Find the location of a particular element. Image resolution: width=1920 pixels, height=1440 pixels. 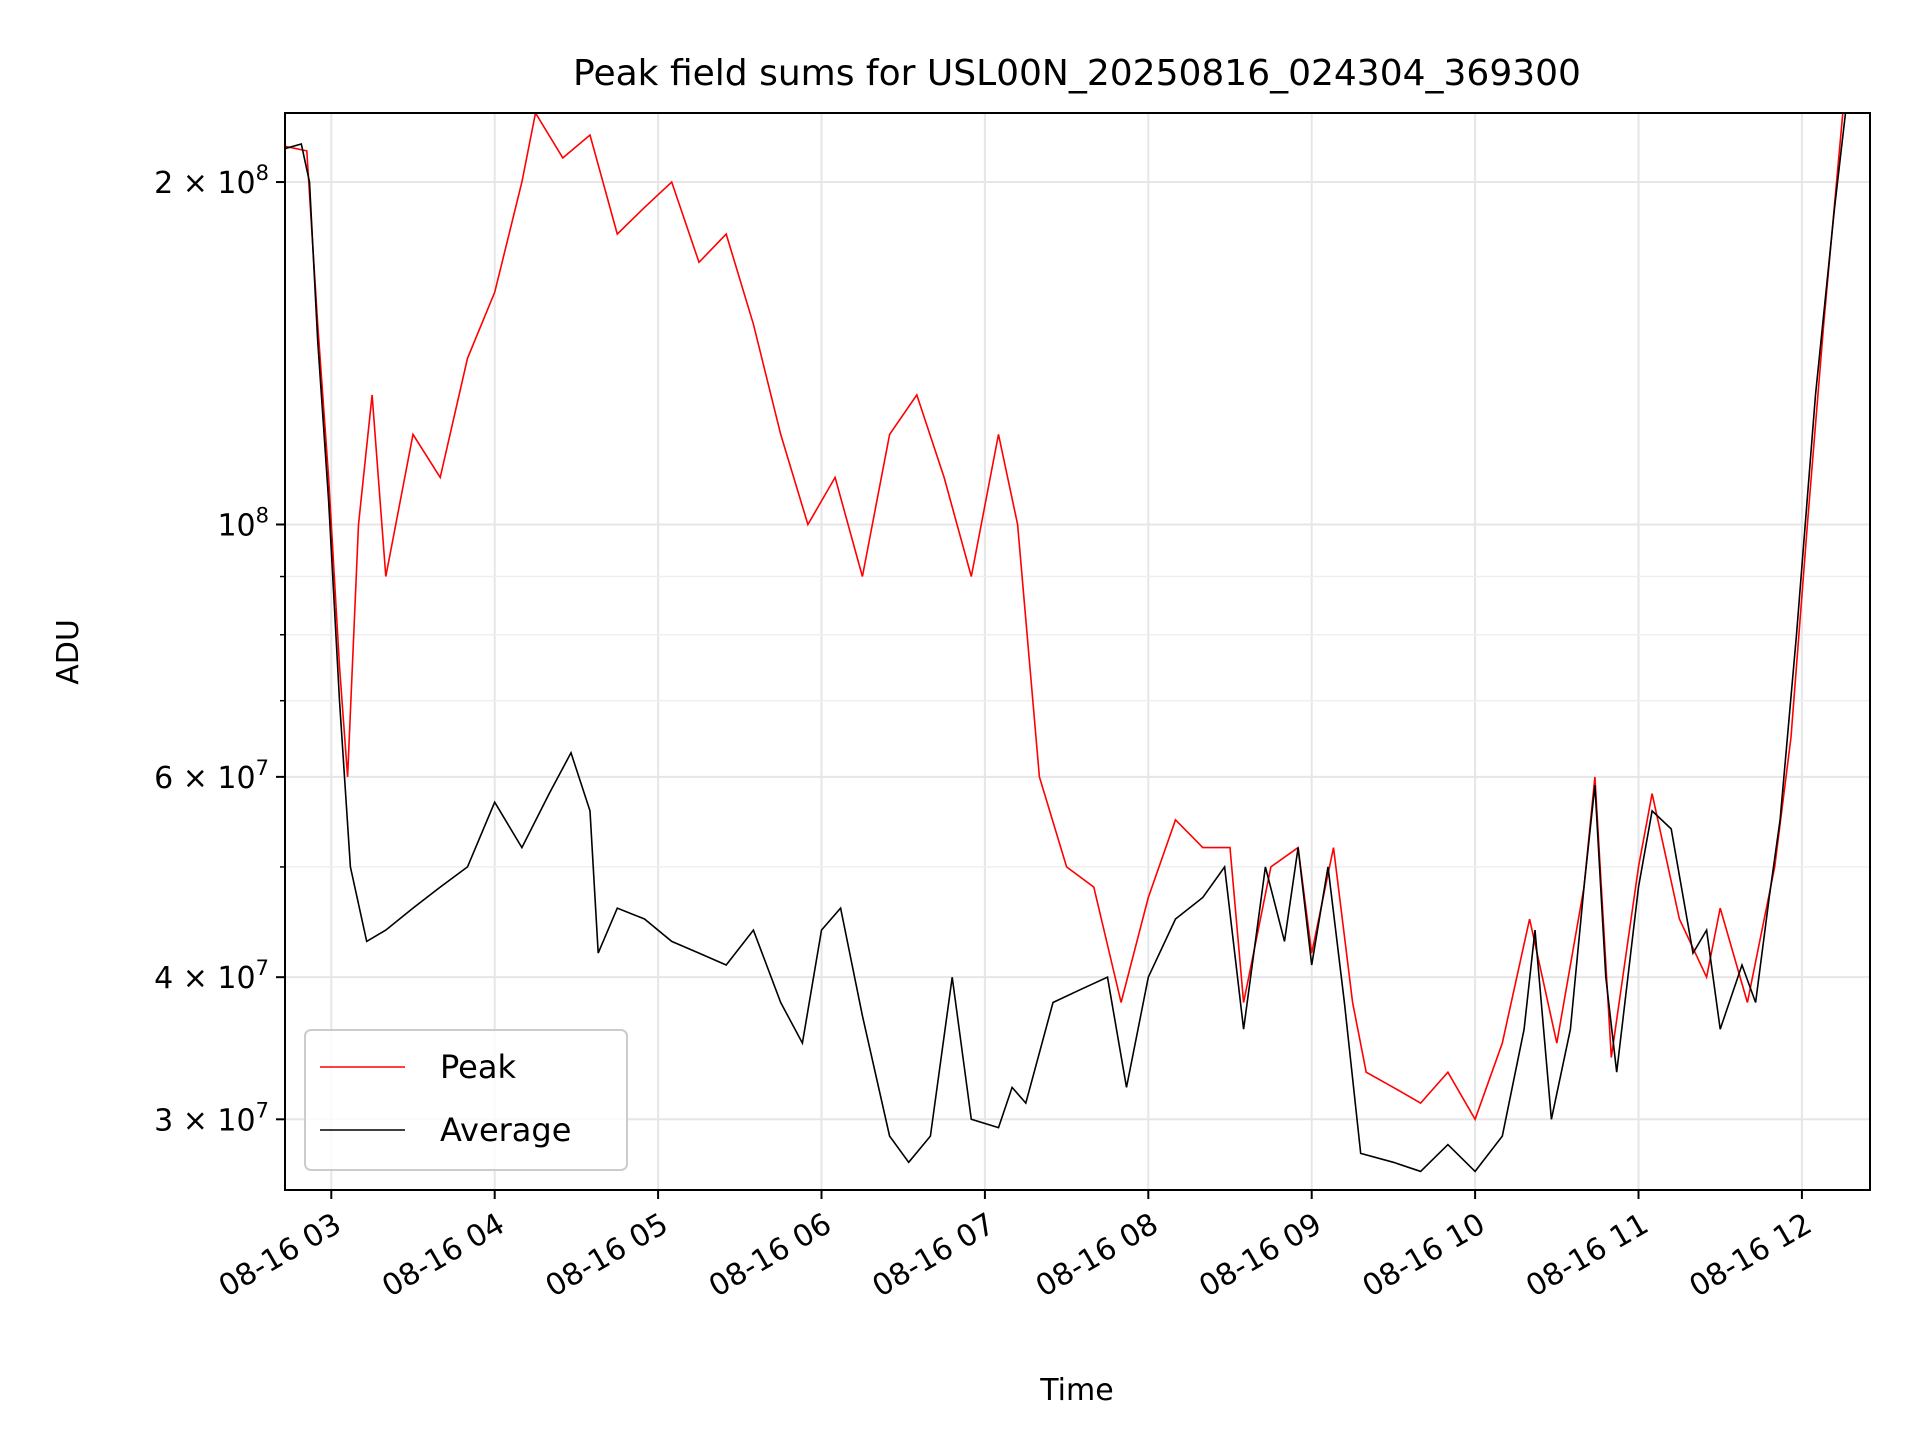

legend-label-average: Average is located at coordinates (505, 1130).